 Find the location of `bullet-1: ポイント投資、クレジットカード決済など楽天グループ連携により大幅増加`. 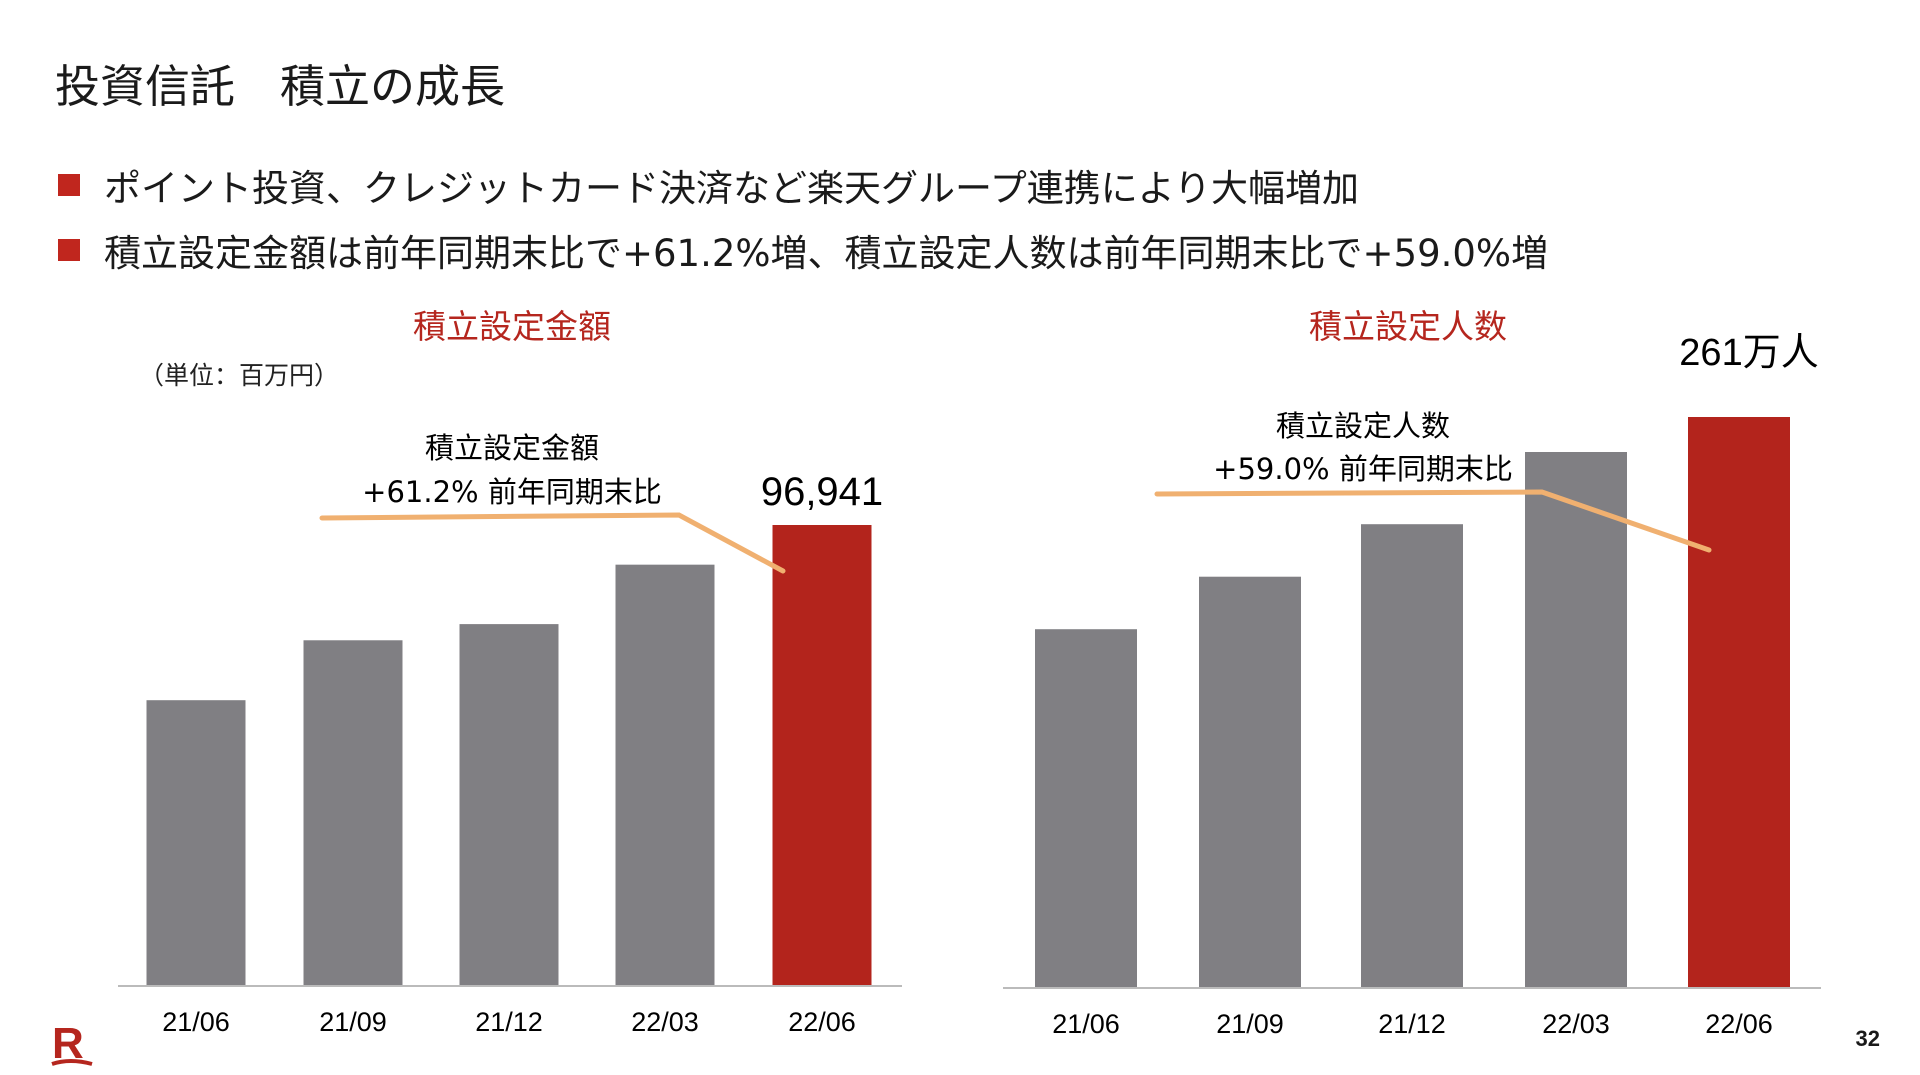

bullet-1: ポイント投資、クレジットカード決済など楽天グループ連携により大幅増加 is located at coordinates (708, 185).